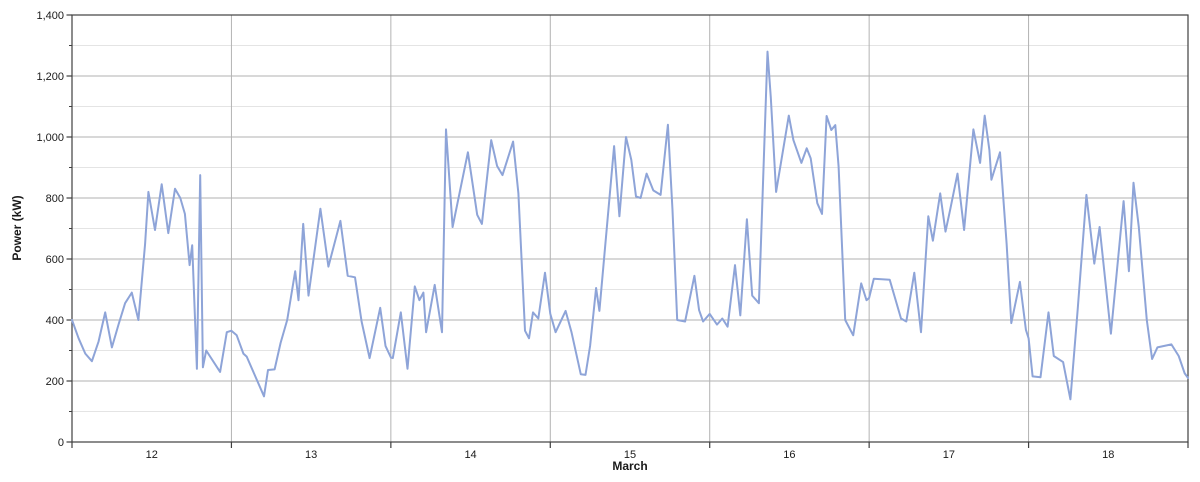 The image size is (1200, 482). Describe the element at coordinates (50, 16) in the screenshot. I see `y-tick-label: 1,400` at that location.